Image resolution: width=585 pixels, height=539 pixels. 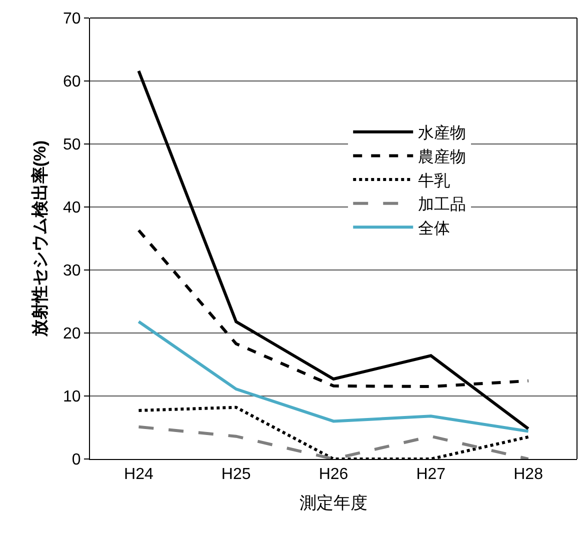 What do you see at coordinates (139, 475) in the screenshot?
I see `x-tick-label: H24` at bounding box center [139, 475].